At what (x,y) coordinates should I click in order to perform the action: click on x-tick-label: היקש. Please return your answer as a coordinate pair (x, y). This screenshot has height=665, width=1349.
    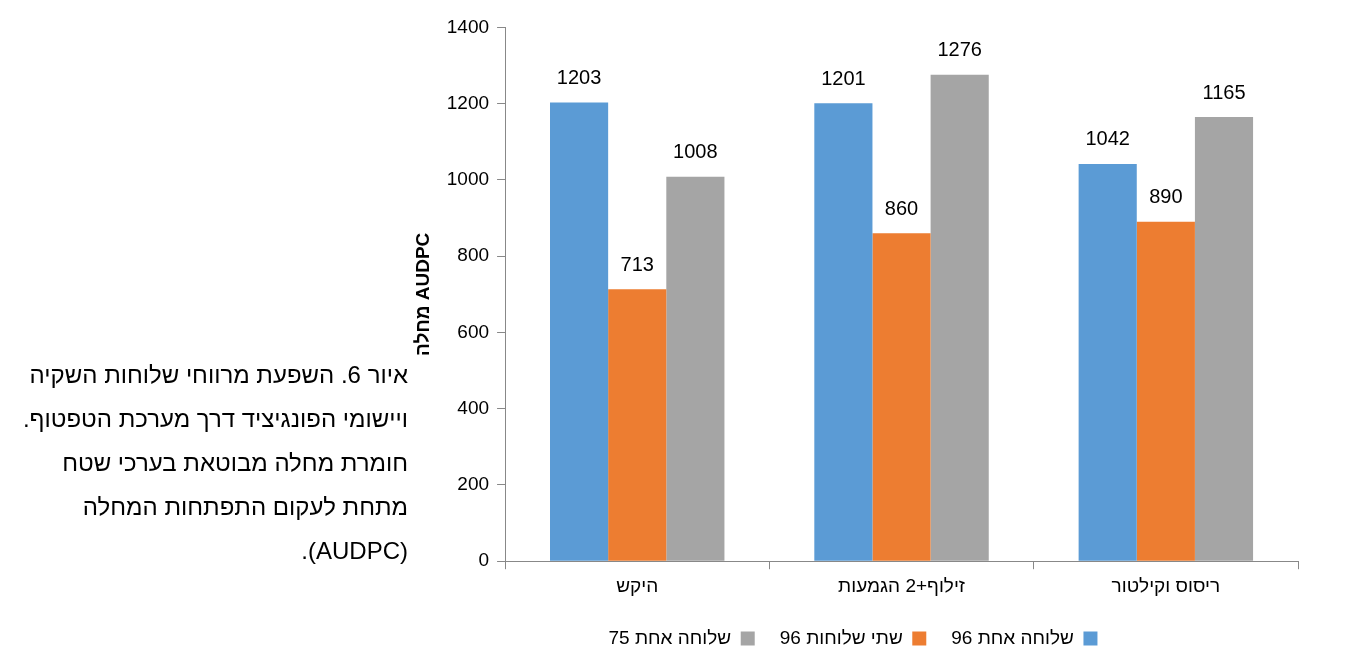
    Looking at the image, I should click on (637, 585).